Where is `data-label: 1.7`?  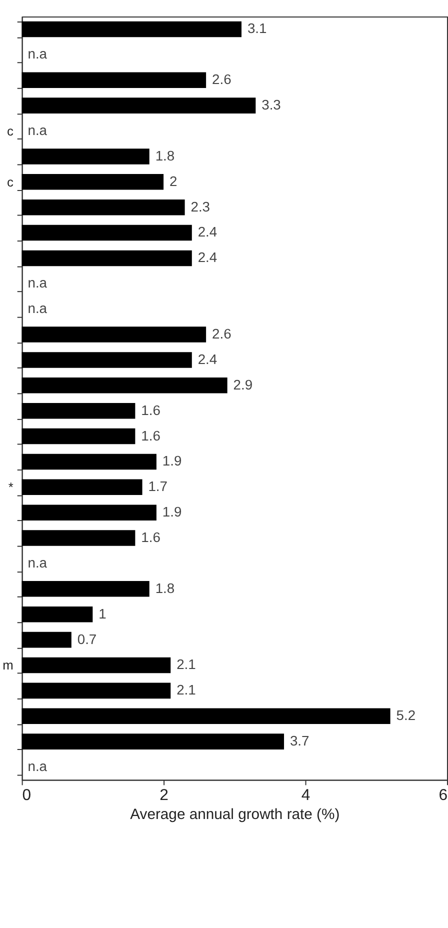 data-label: 1.7 is located at coordinates (158, 486).